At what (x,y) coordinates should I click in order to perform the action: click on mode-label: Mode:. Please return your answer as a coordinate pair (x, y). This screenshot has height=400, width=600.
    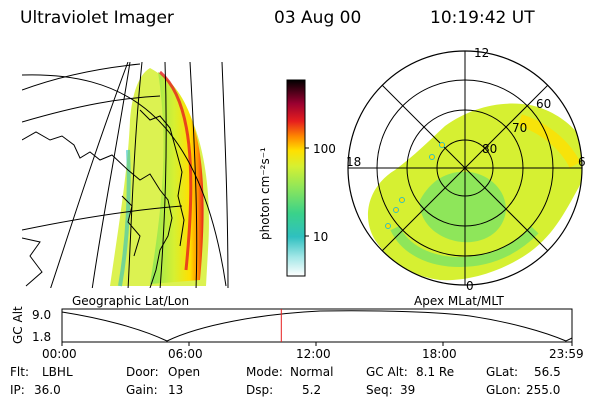
    Looking at the image, I should click on (264, 372).